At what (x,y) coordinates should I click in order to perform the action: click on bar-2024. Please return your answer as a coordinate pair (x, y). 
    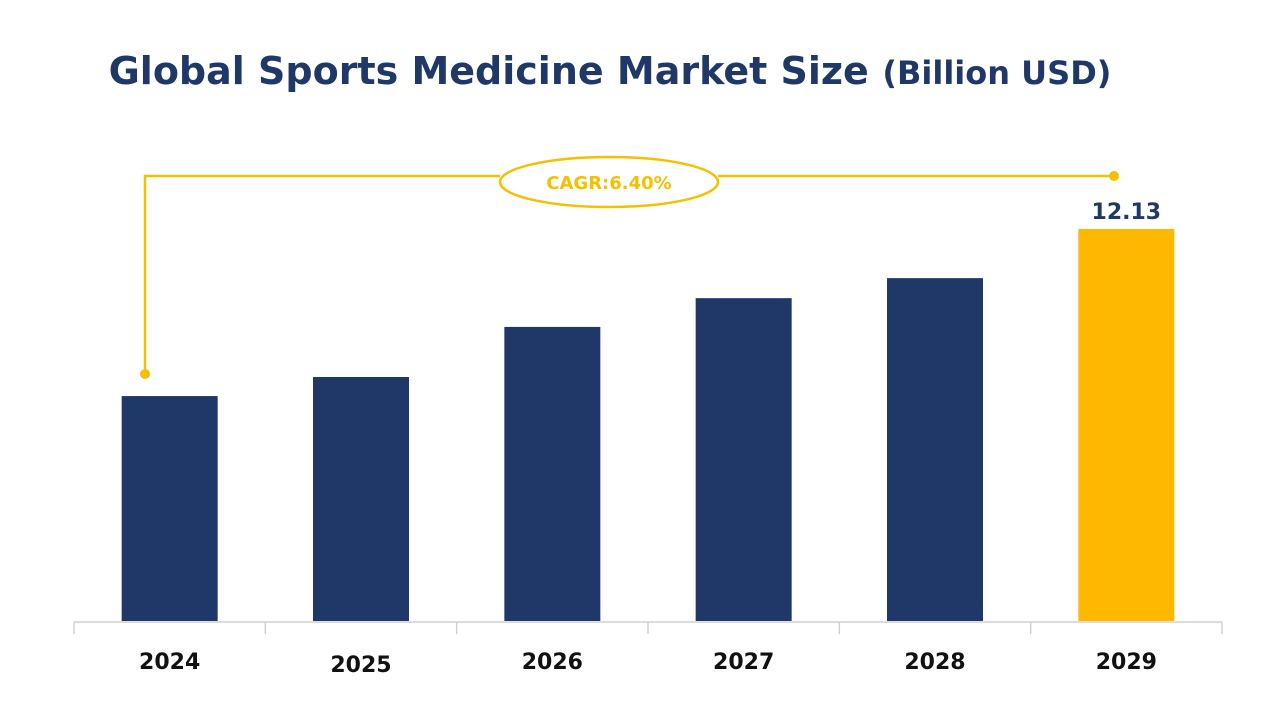
    Looking at the image, I should click on (169, 508).